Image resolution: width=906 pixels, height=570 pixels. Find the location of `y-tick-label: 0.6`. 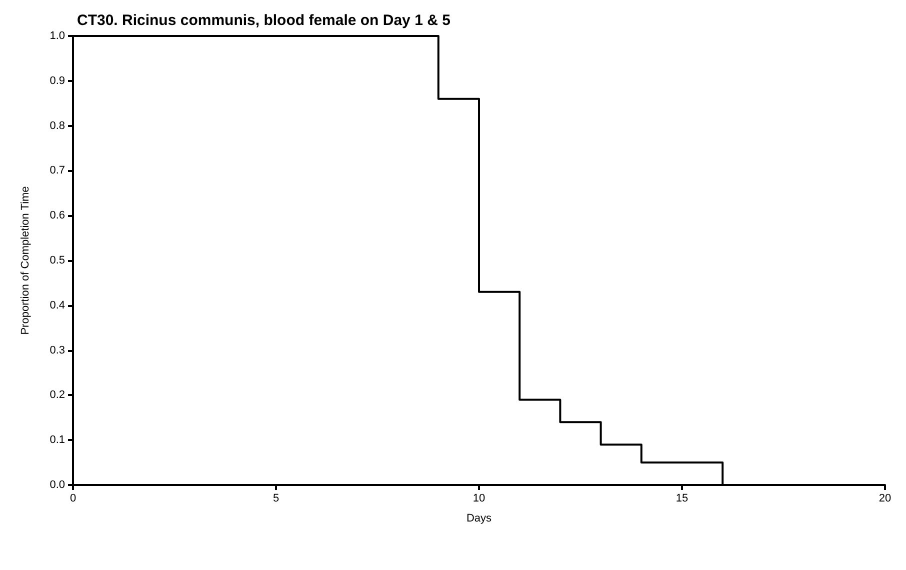

y-tick-label: 0.6 is located at coordinates (57, 216).